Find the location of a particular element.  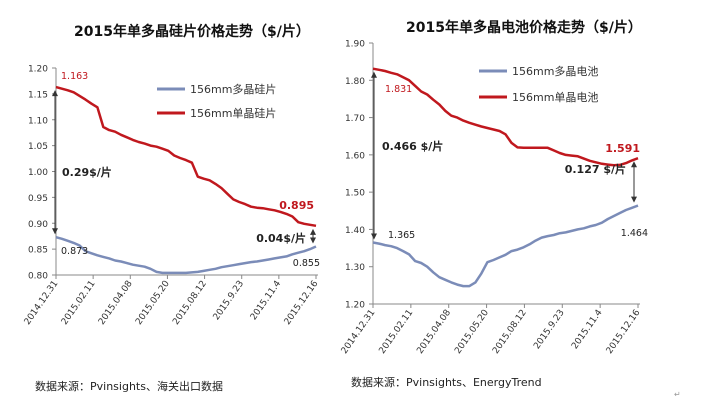

y-tick-label: 1.80 is located at coordinates (355, 82).